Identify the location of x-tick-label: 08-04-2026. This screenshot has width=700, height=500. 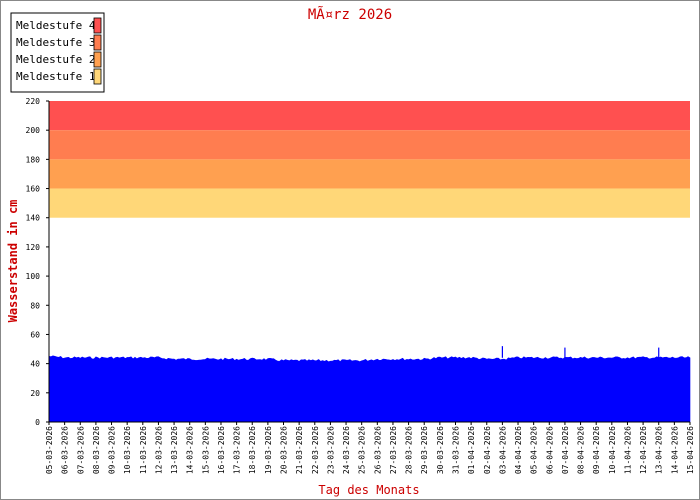
(581, 450).